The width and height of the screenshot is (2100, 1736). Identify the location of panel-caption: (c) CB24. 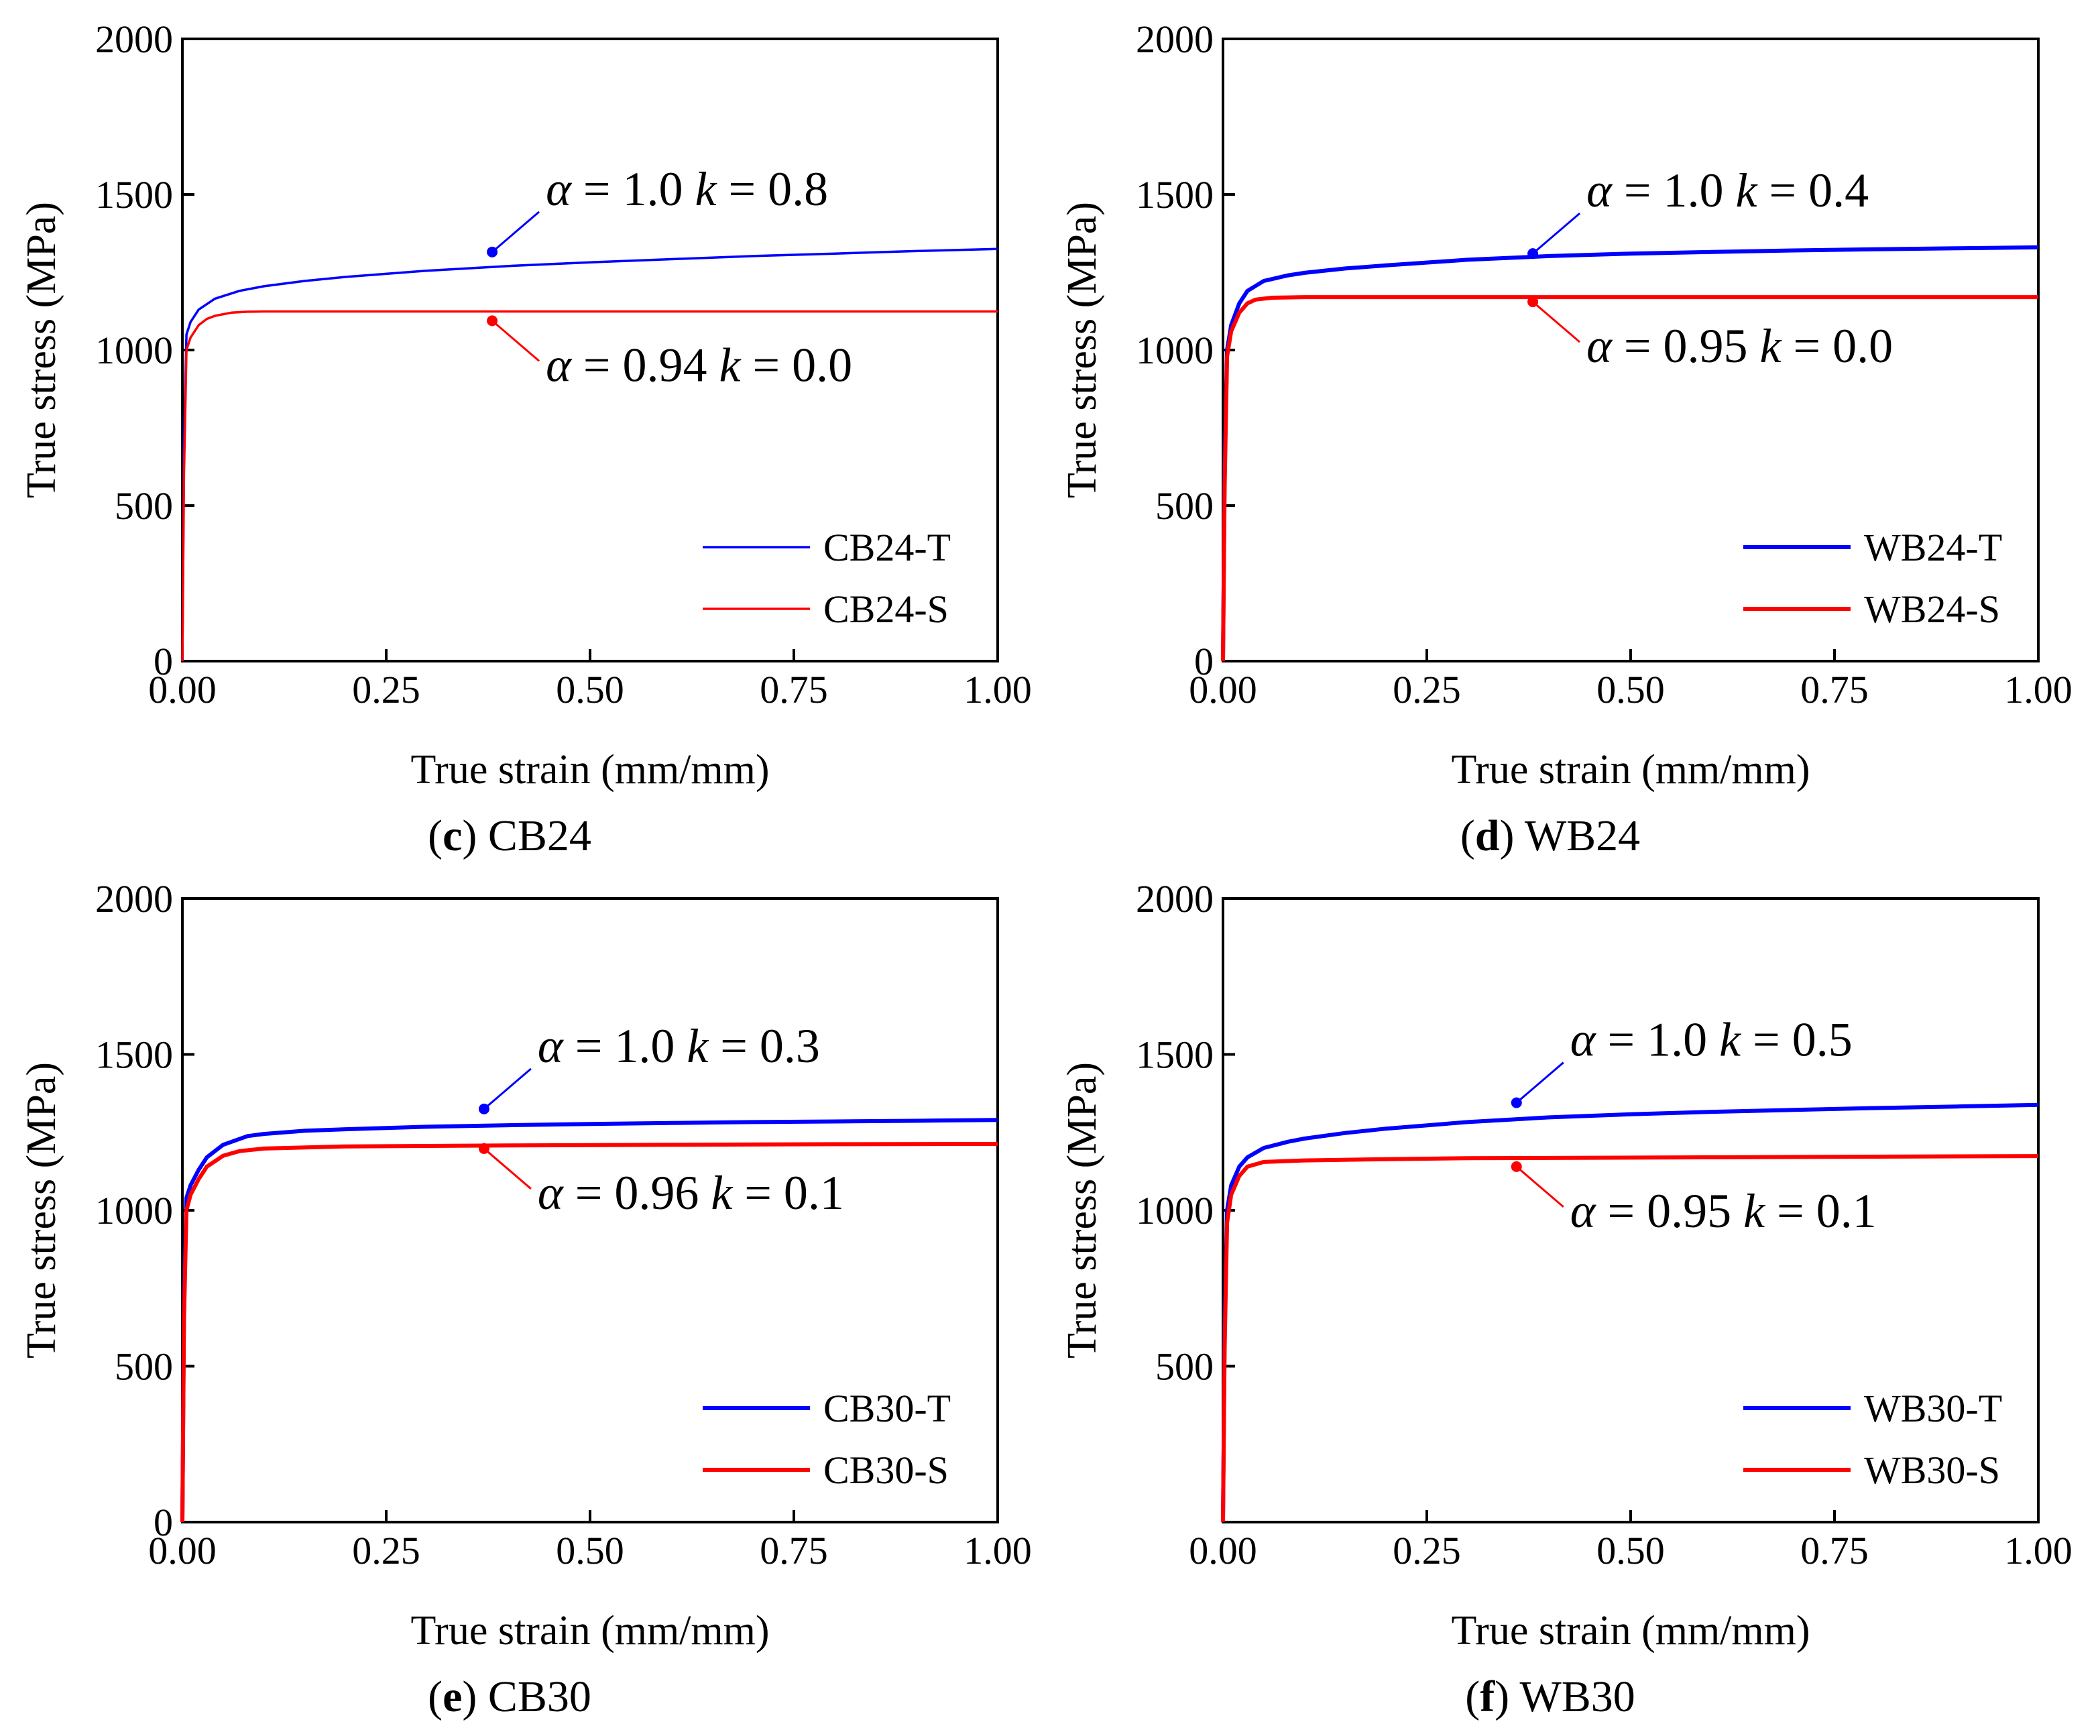
(509, 835).